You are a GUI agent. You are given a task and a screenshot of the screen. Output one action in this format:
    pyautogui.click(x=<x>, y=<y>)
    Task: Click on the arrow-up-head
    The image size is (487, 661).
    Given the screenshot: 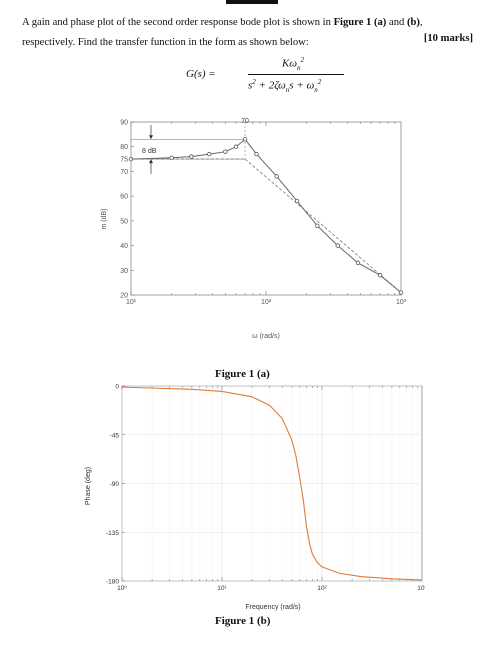 What is the action you would take?
    pyautogui.click(x=151, y=161)
    